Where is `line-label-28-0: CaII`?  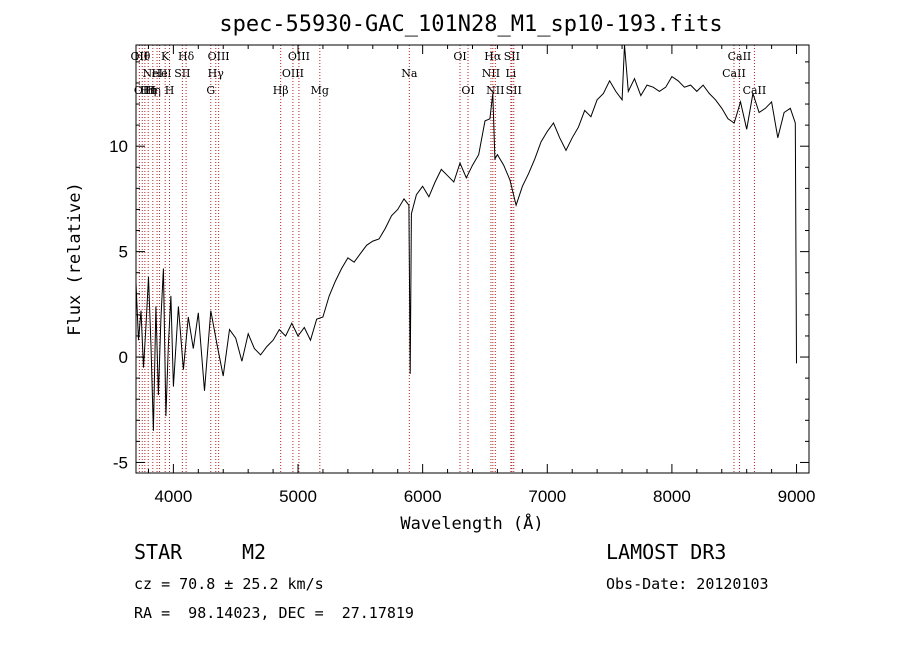
line-label-28-0: CaII is located at coordinates (740, 56).